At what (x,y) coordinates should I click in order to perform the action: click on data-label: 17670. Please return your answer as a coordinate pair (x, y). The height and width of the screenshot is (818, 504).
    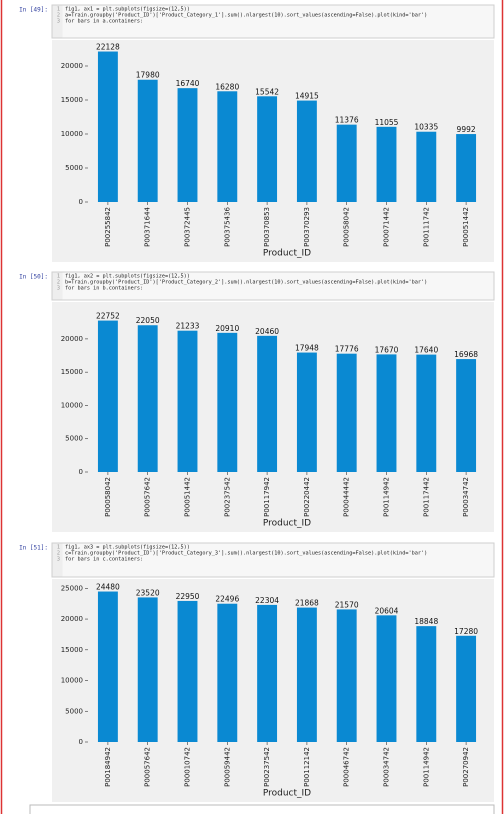
    Looking at the image, I should click on (387, 349).